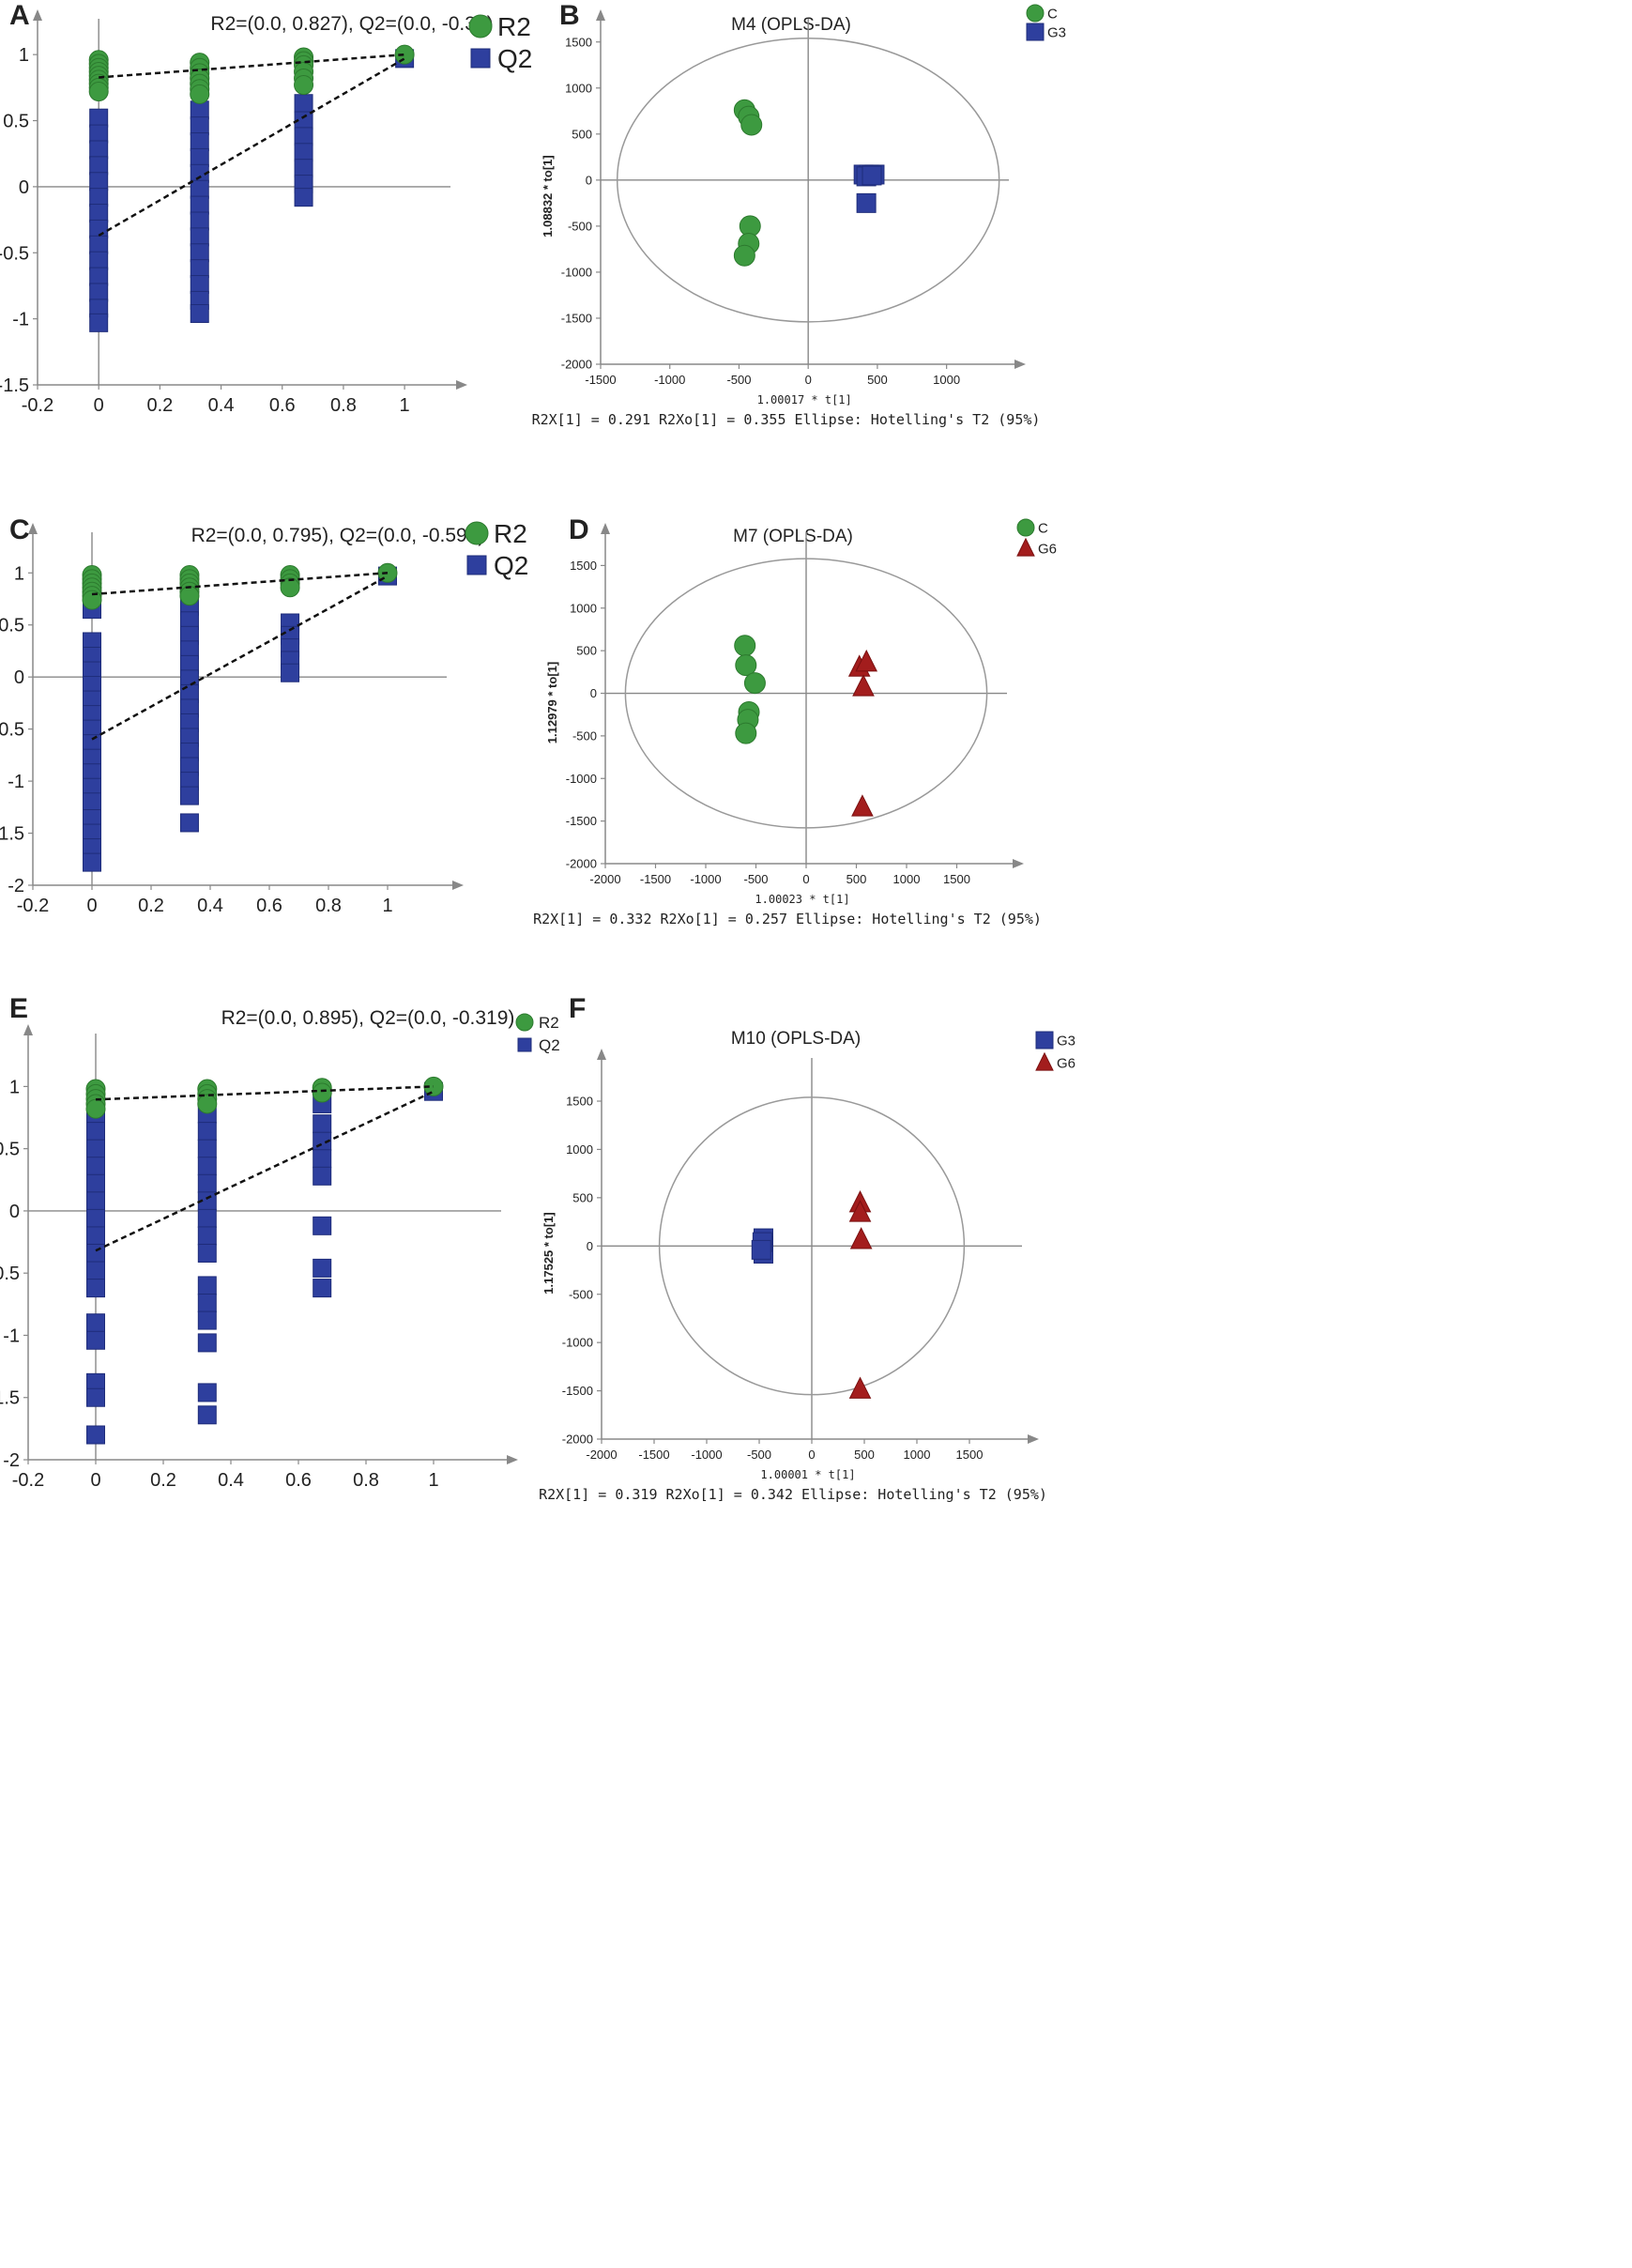 The height and width of the screenshot is (2268, 1632). What do you see at coordinates (1043, 528) in the screenshot?
I see `legend-label: C` at bounding box center [1043, 528].